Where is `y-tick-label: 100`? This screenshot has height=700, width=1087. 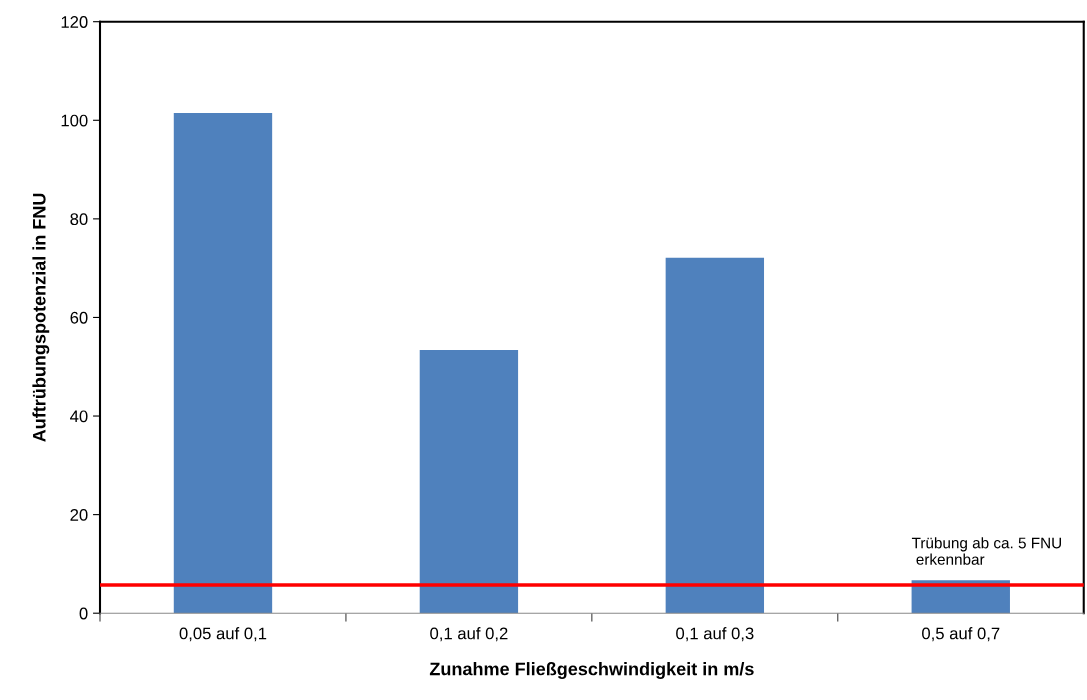 y-tick-label: 100 is located at coordinates (74, 120).